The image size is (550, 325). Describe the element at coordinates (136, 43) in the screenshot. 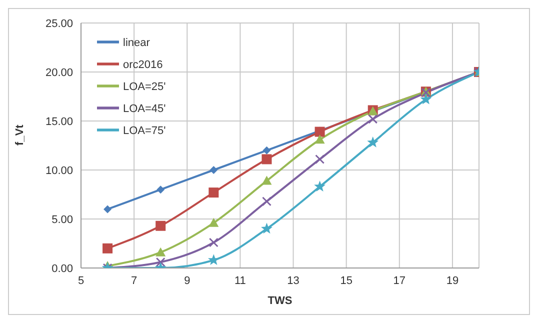

I see `legend-label: linear` at that location.